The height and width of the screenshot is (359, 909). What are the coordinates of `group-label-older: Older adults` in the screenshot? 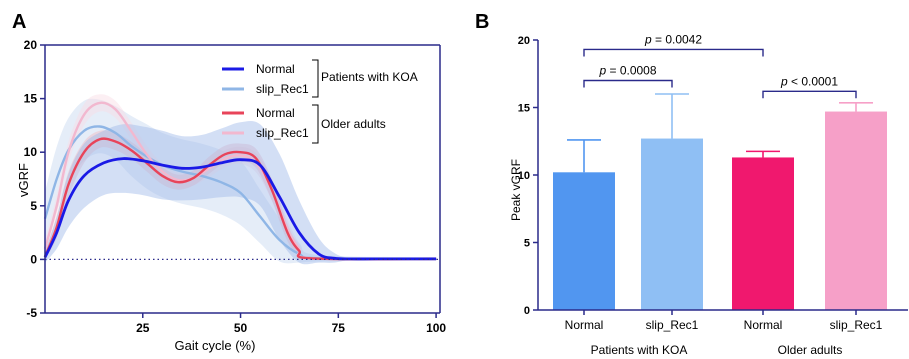 It's located at (810, 350).